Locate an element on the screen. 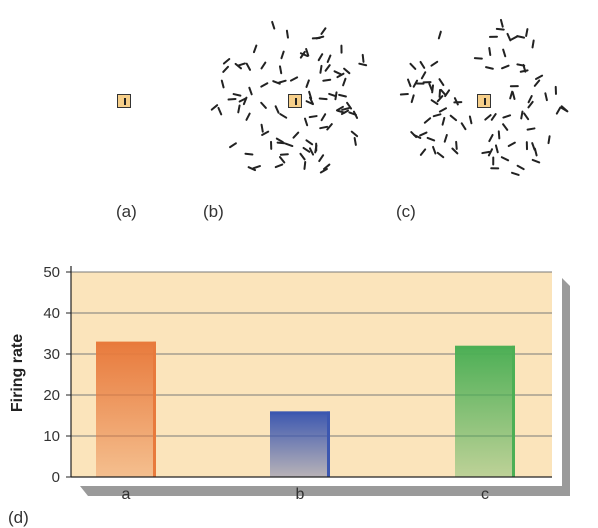  bar-a is located at coordinates (126, 409).